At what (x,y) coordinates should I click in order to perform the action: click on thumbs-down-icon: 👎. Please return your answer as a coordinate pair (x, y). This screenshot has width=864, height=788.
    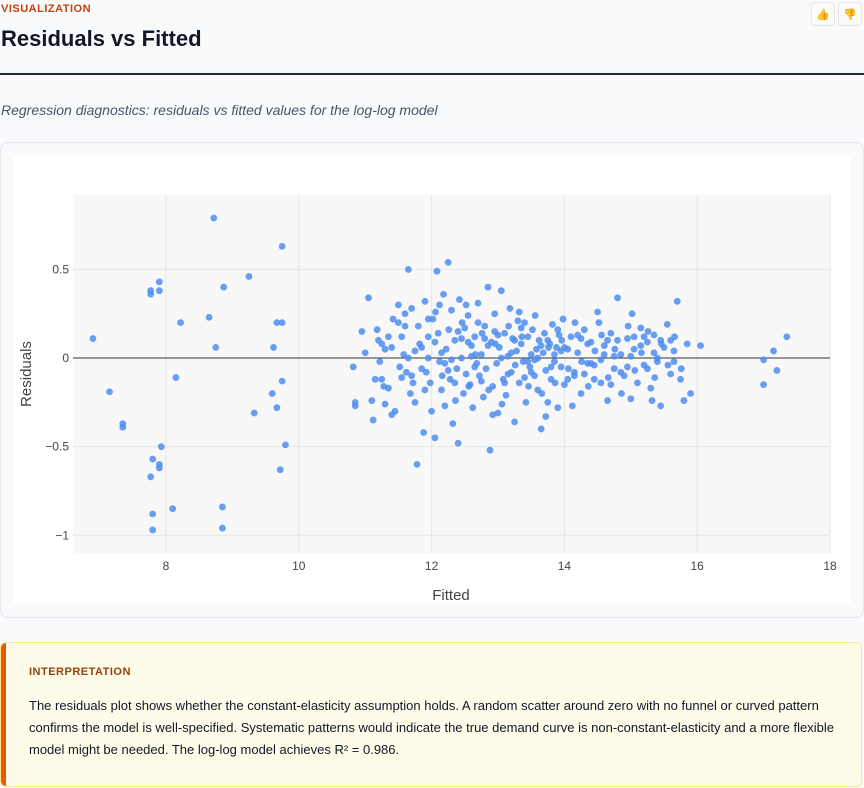
    Looking at the image, I should click on (850, 14).